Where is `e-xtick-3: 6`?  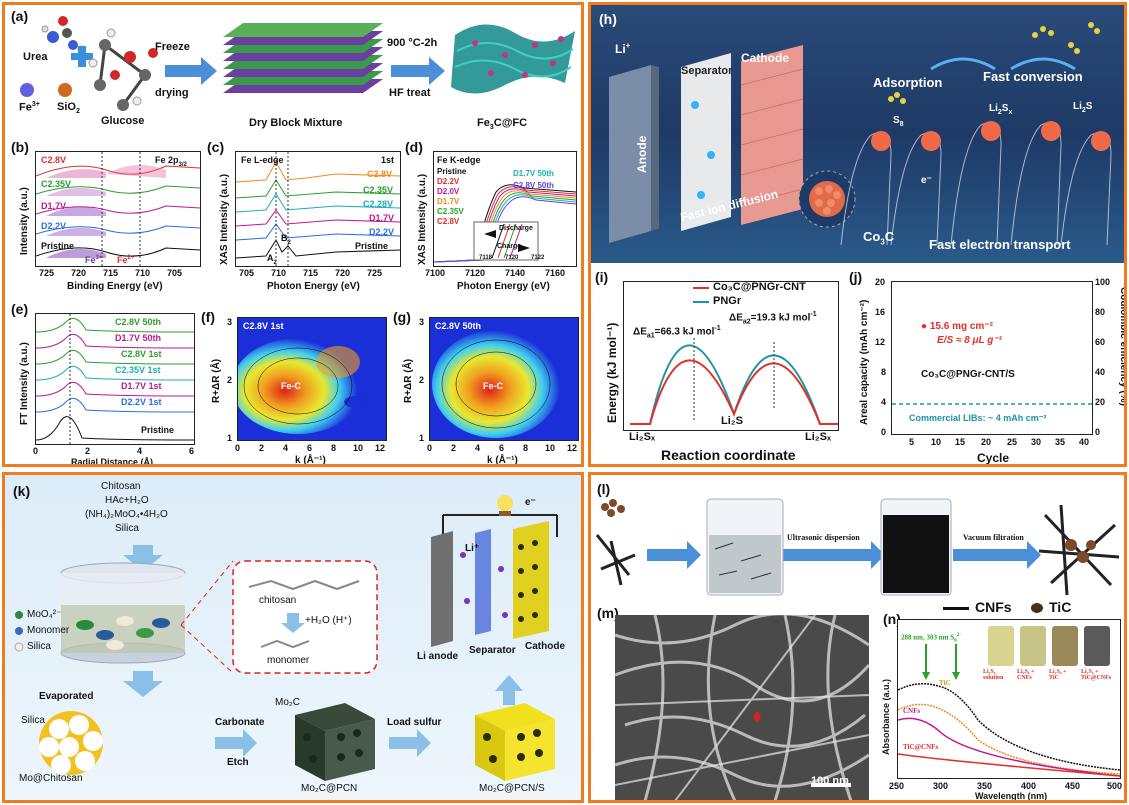
e-xtick-3: 6 is located at coordinates (192, 451).